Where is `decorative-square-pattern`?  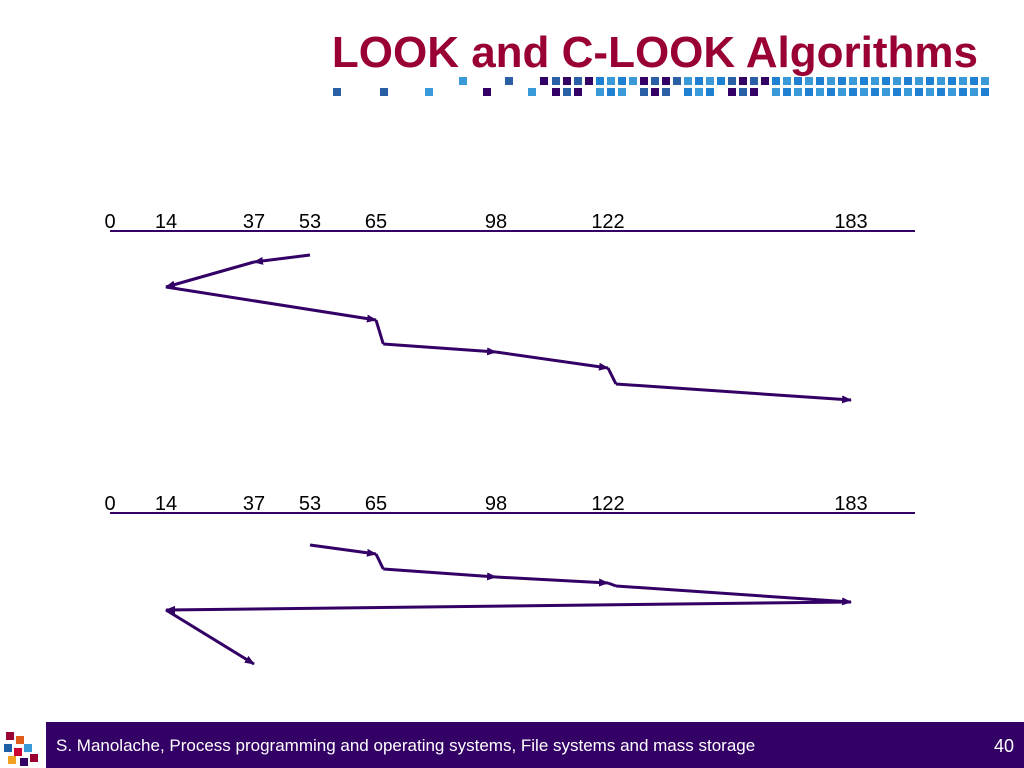 decorative-square-pattern is located at coordinates (661, 86).